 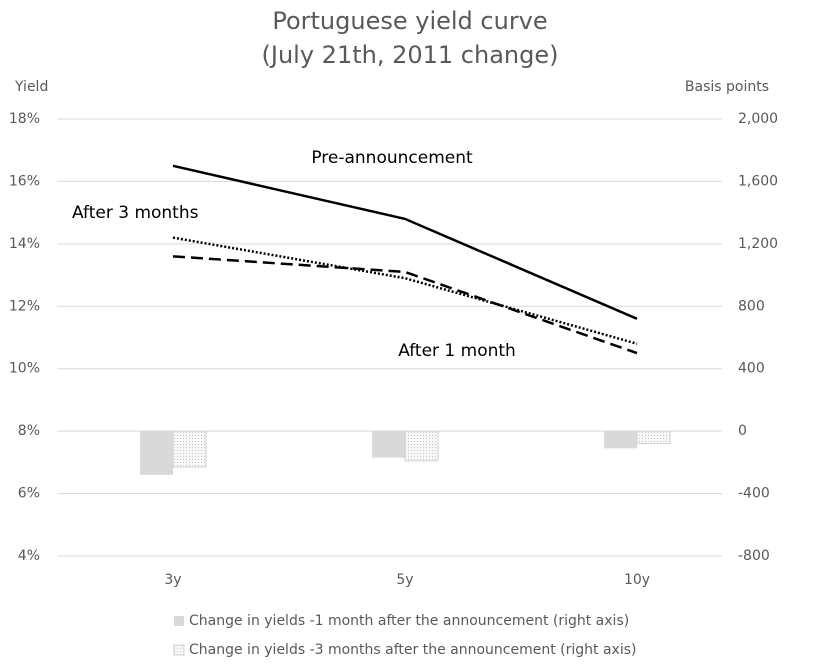 What do you see at coordinates (29, 494) in the screenshot?
I see `y-tick-label: 6%` at bounding box center [29, 494].